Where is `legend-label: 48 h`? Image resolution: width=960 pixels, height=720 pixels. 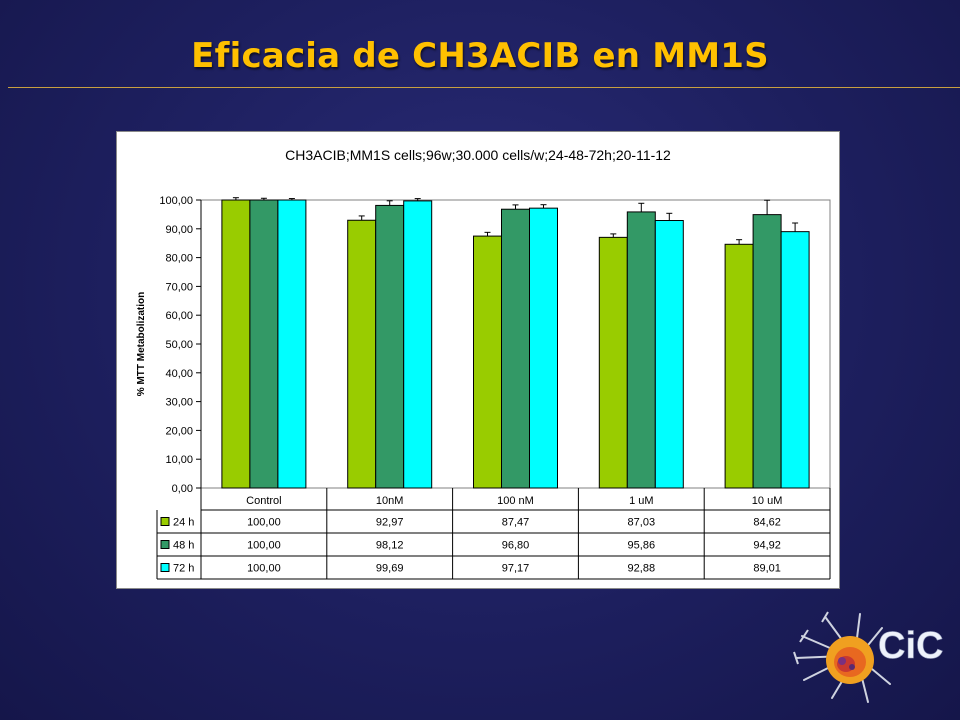
legend-label: 48 h is located at coordinates (183, 546).